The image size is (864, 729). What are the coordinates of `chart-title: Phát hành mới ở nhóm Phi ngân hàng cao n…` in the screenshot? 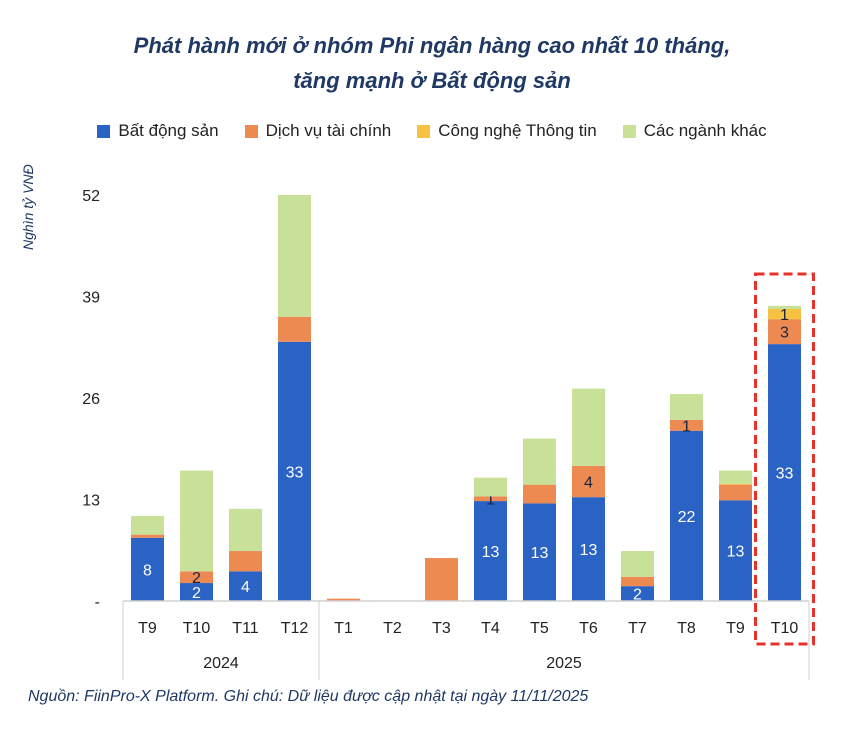 It's located at (432, 63).